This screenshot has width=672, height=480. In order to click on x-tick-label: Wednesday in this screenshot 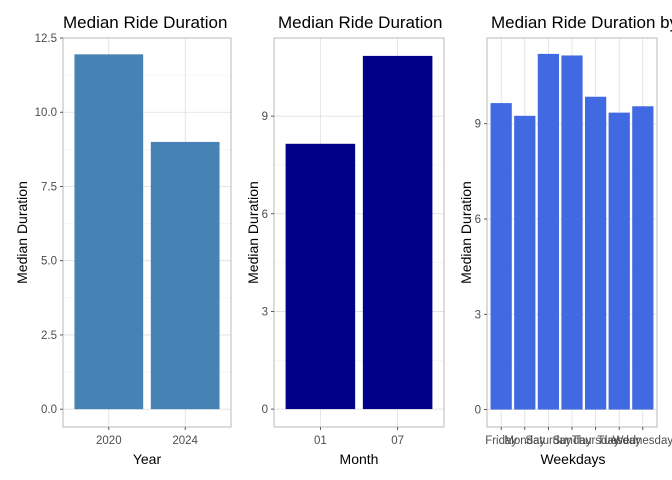, I will do `click(642, 441)`.